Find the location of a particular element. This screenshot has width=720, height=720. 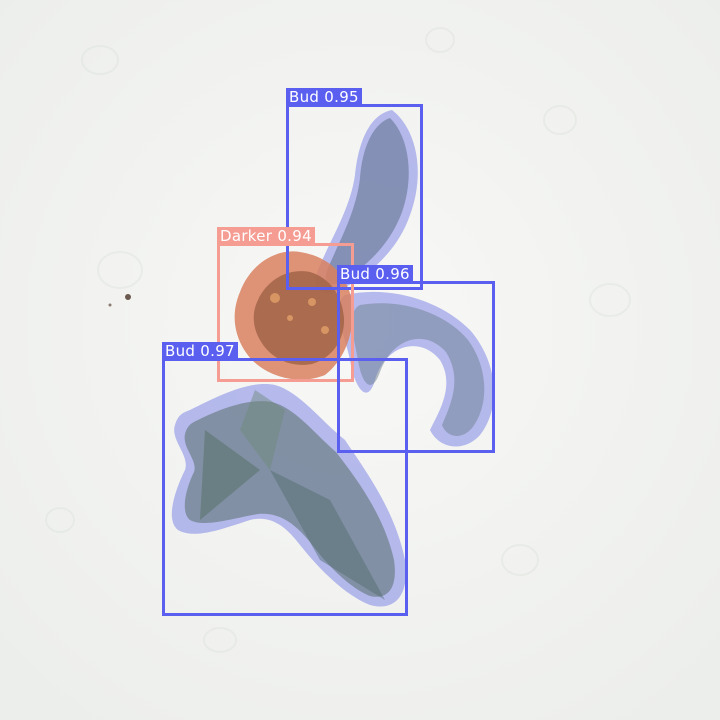

detection-box-bud-right is located at coordinates (416, 367).